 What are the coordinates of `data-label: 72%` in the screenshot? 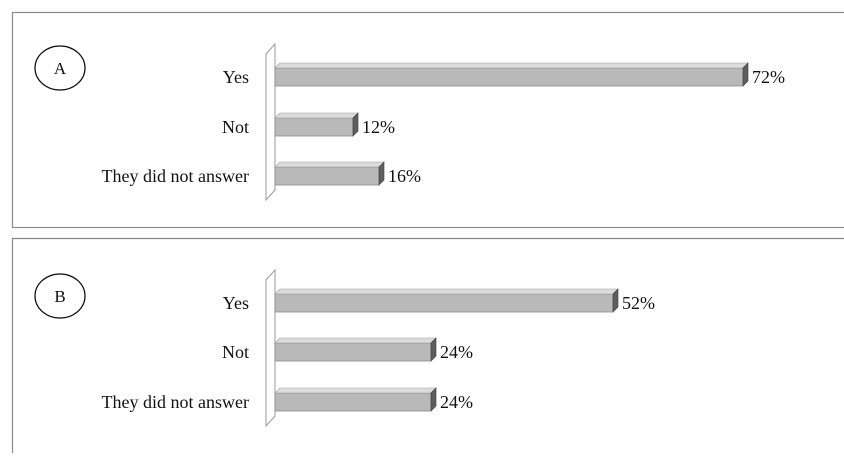 It's located at (768, 77).